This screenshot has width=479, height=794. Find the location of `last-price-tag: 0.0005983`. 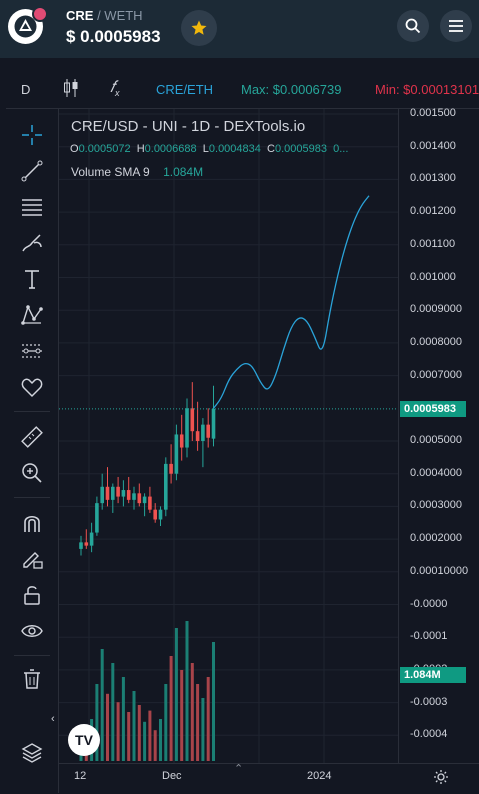

last-price-tag: 0.0005983 is located at coordinates (433, 408).